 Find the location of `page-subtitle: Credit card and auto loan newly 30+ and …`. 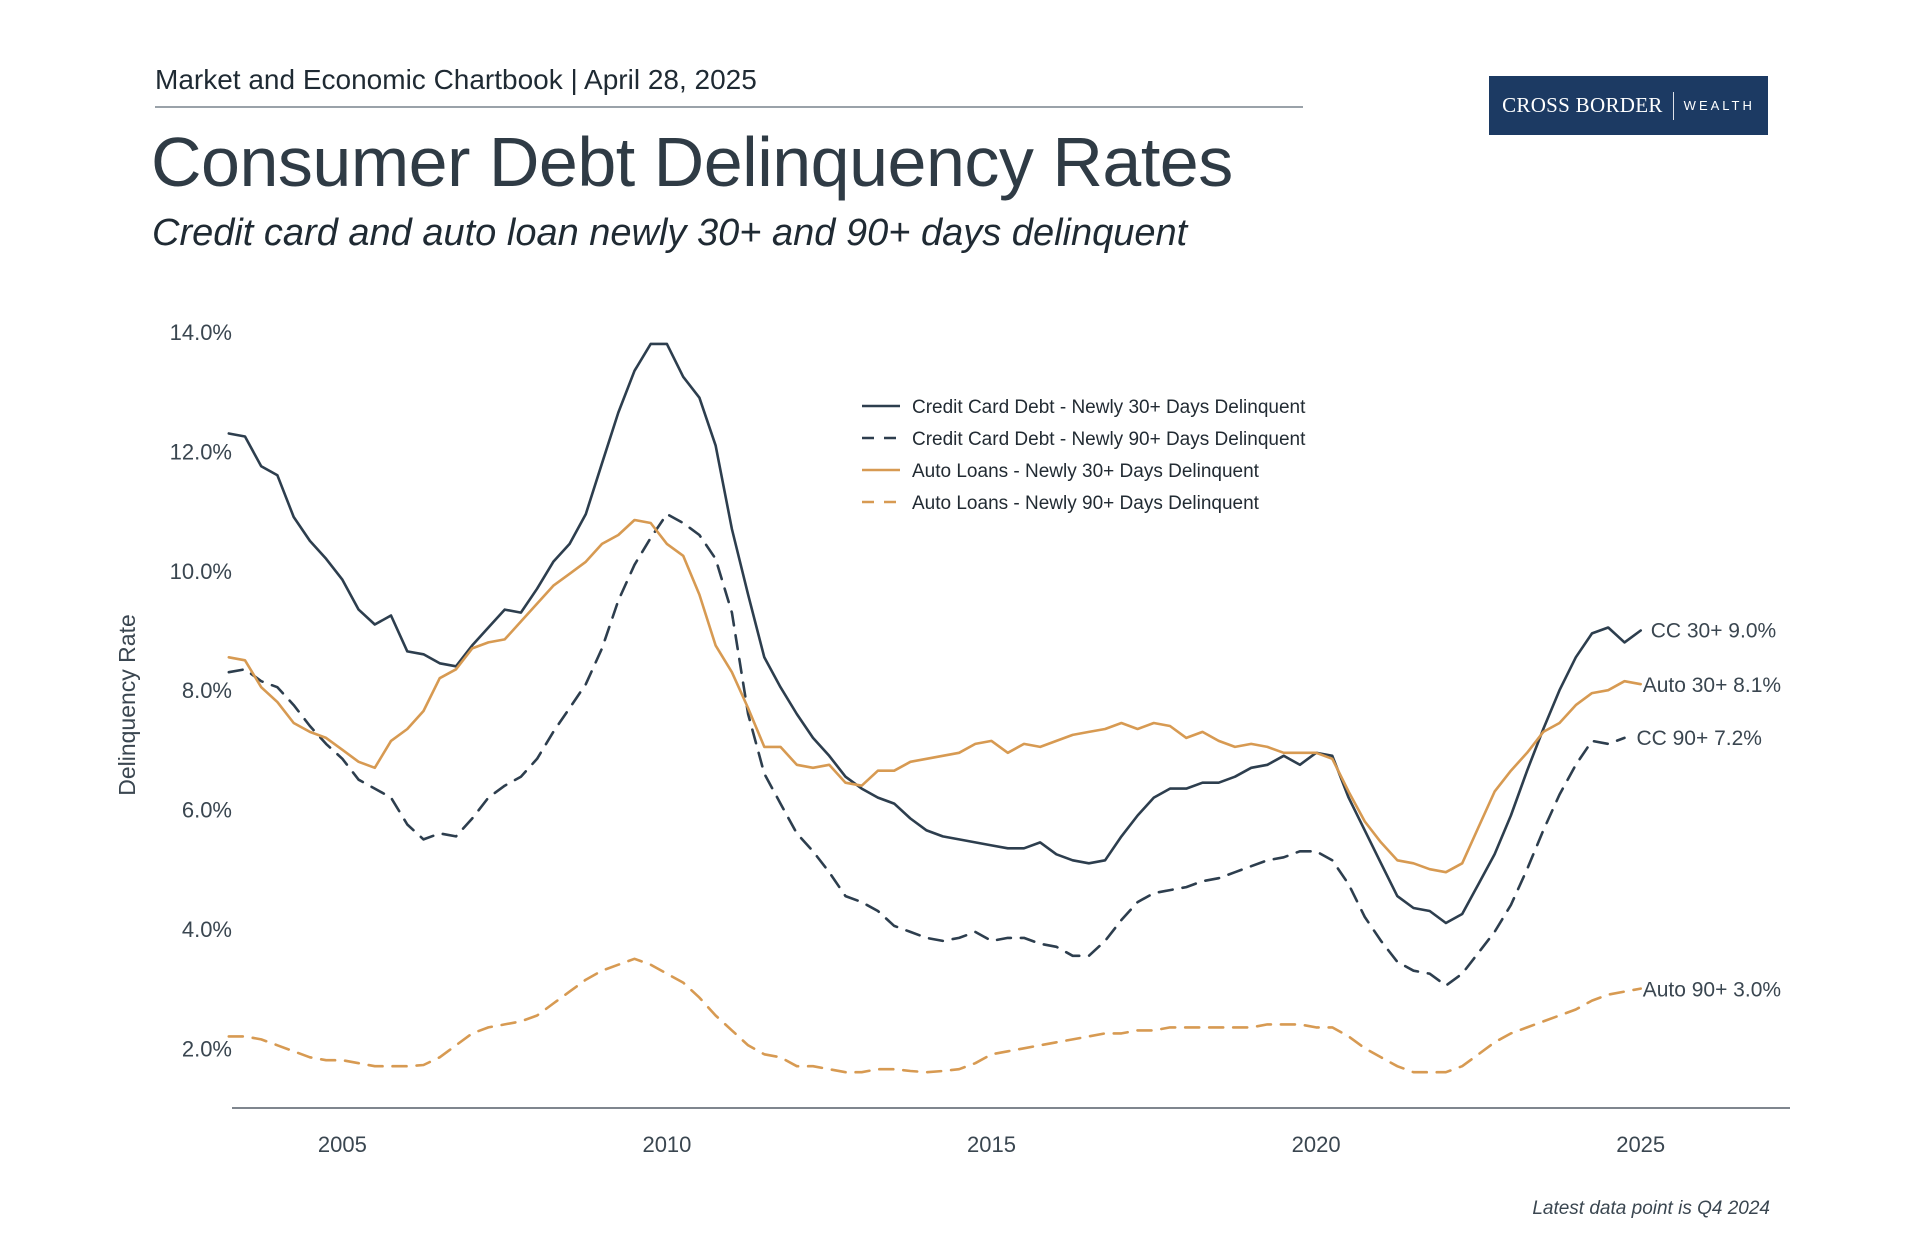

page-subtitle: Credit card and auto loan newly 30+ and … is located at coordinates (670, 233).